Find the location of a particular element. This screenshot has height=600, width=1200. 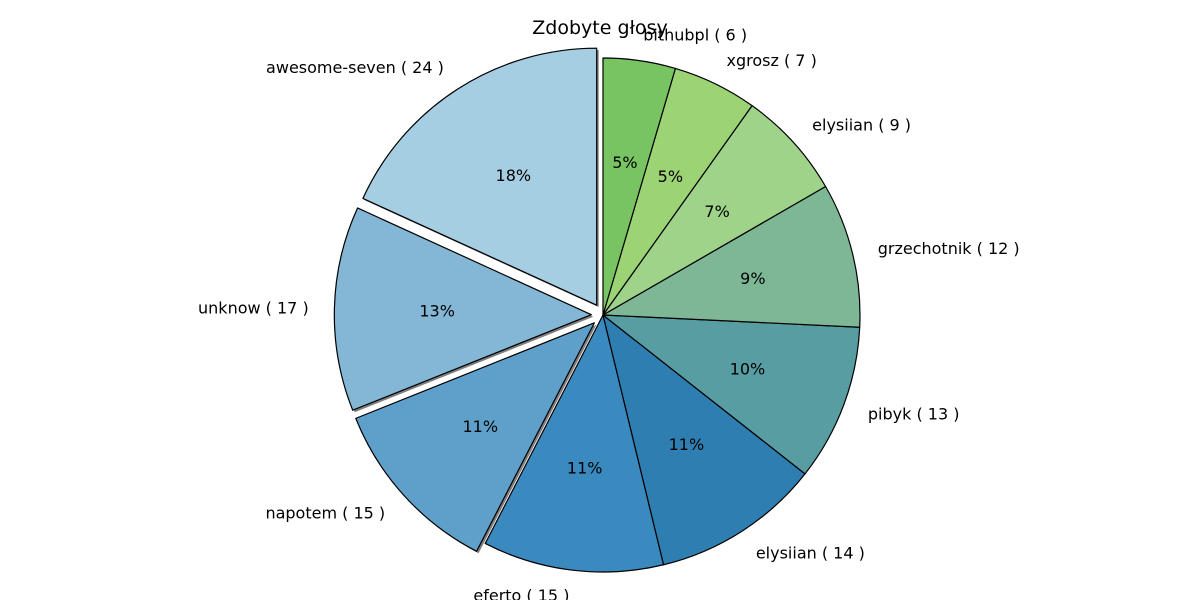

percent-label-bithubpl-6: 5% is located at coordinates (624, 162).